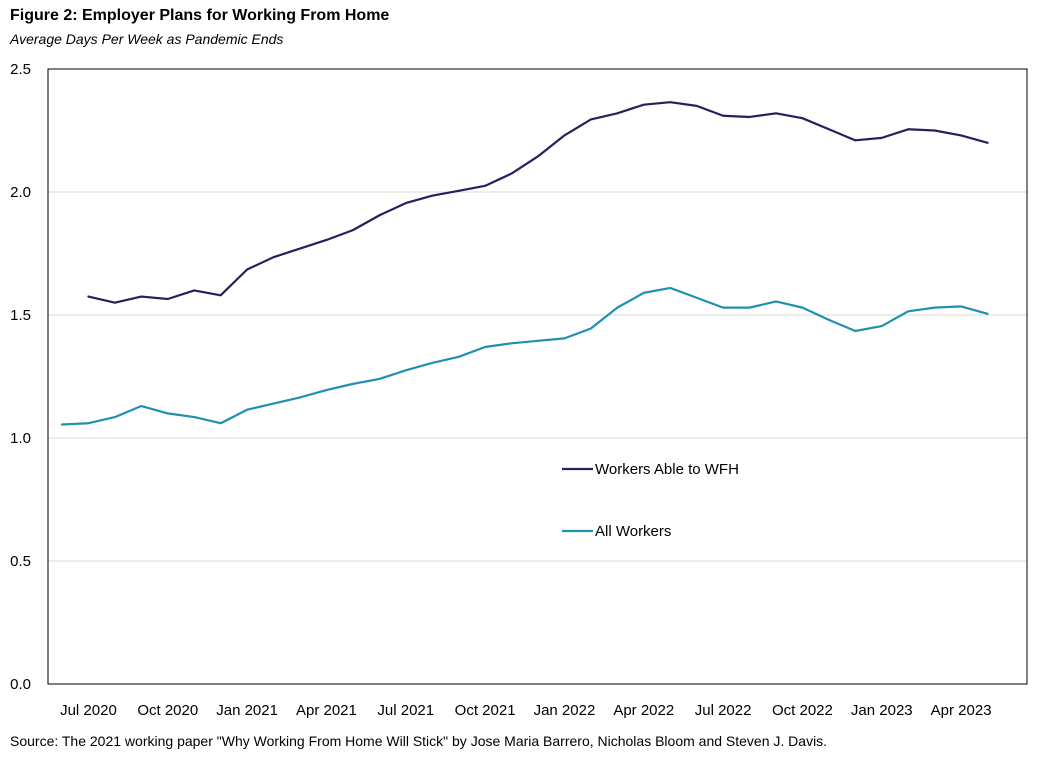 The width and height of the screenshot is (1044, 759). Describe the element at coordinates (20, 315) in the screenshot. I see `y-tick-label: 1.5` at that location.